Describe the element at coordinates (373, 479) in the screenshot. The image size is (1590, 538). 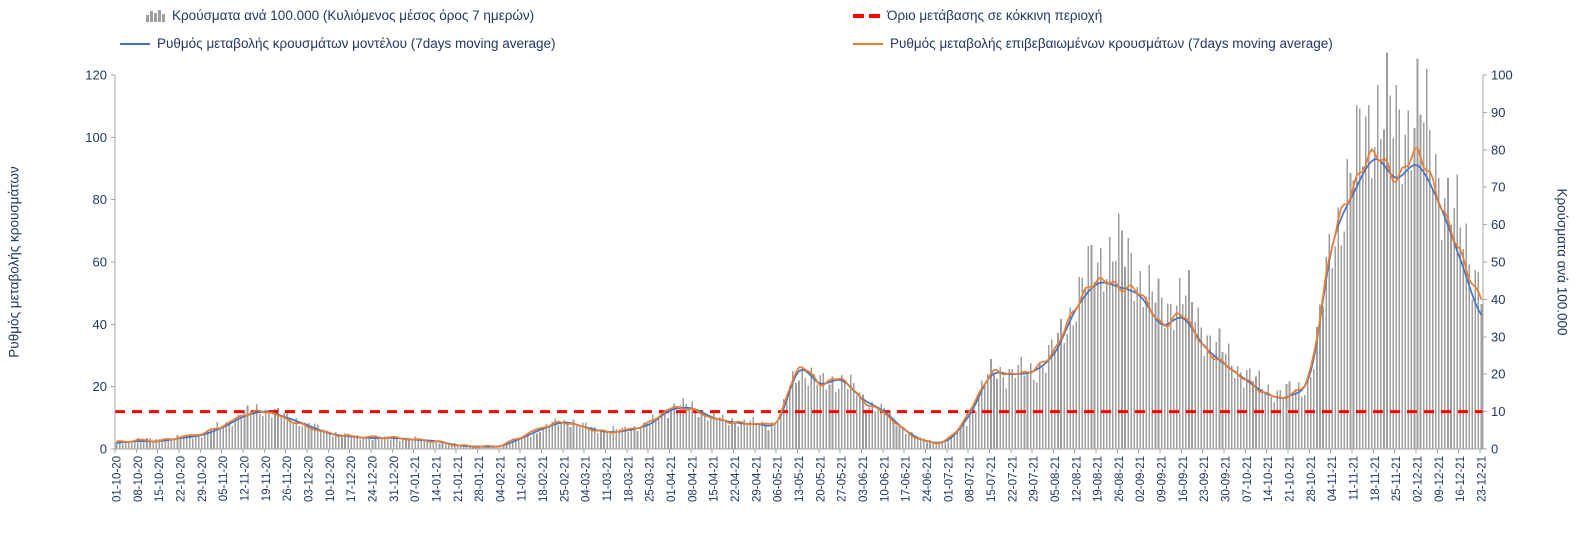
I see `x-tick-label: 24-12-20` at that location.